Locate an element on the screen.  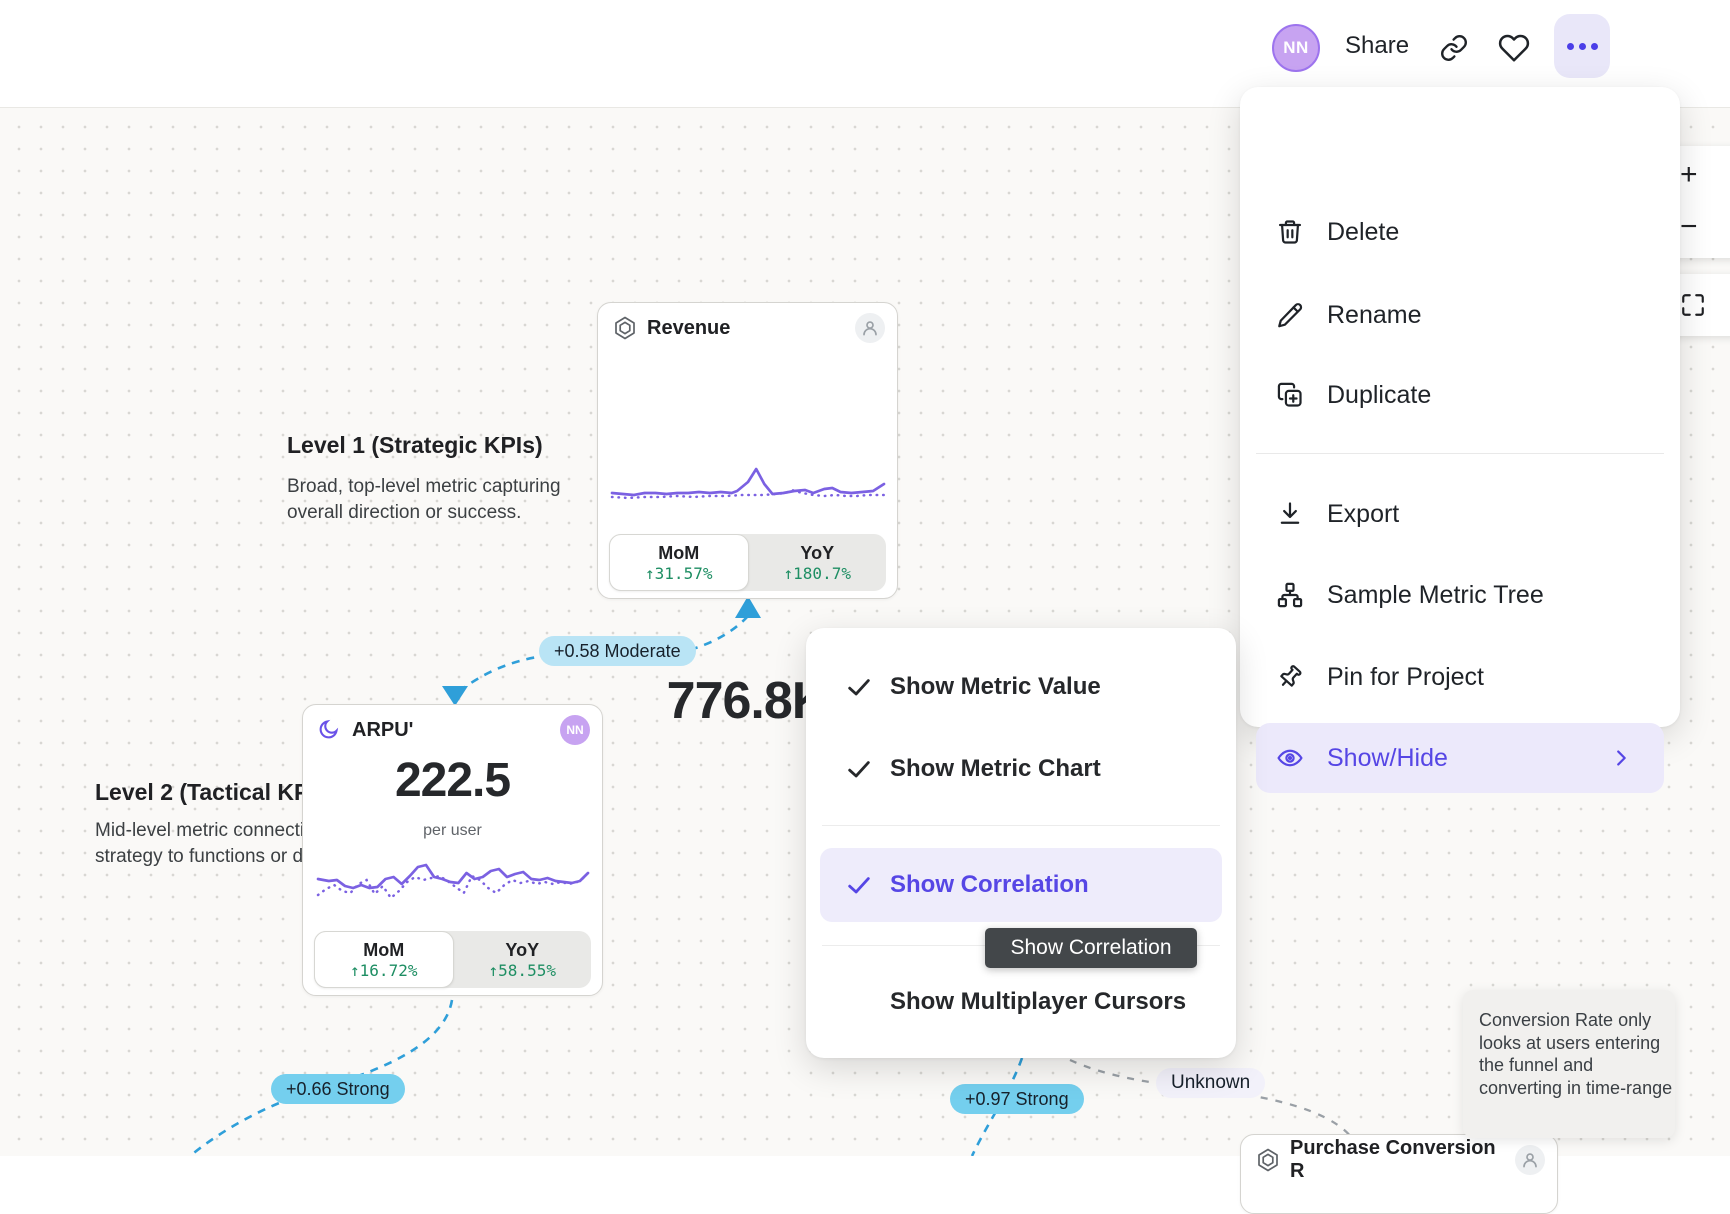
moon-icon is located at coordinates (330, 730).